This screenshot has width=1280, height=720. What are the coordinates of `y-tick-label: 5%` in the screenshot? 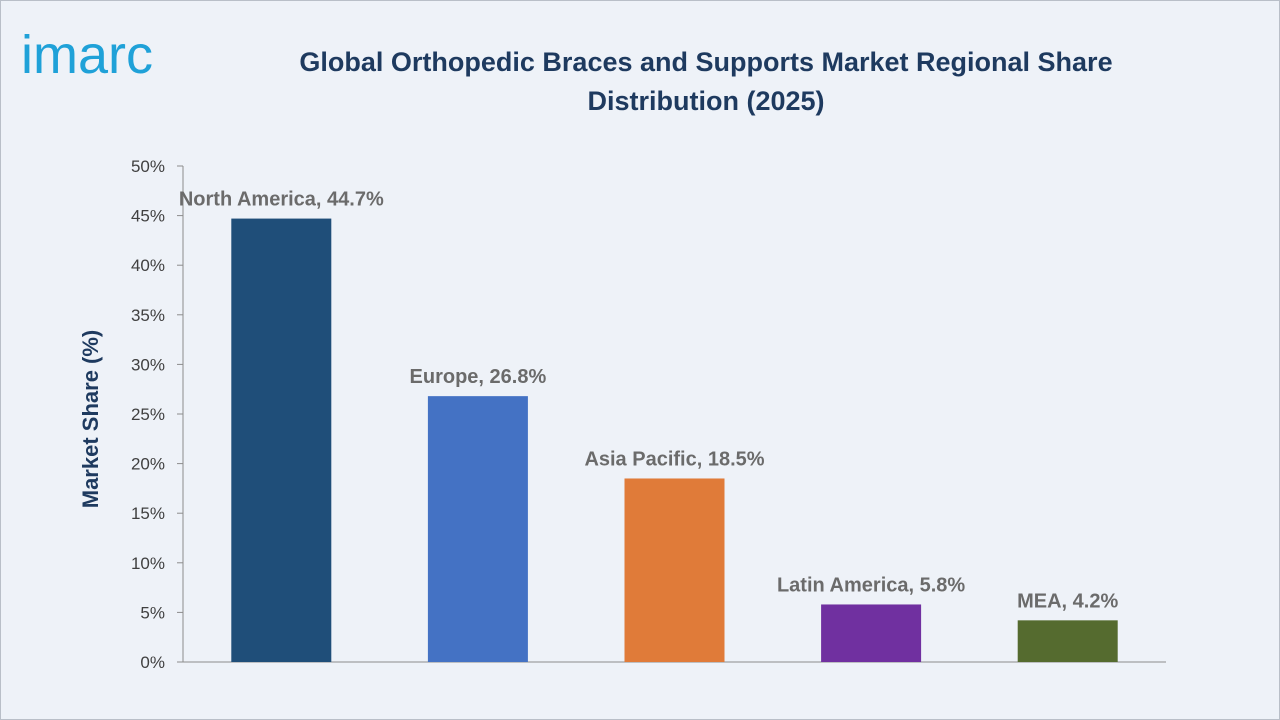 It's located at (152, 612).